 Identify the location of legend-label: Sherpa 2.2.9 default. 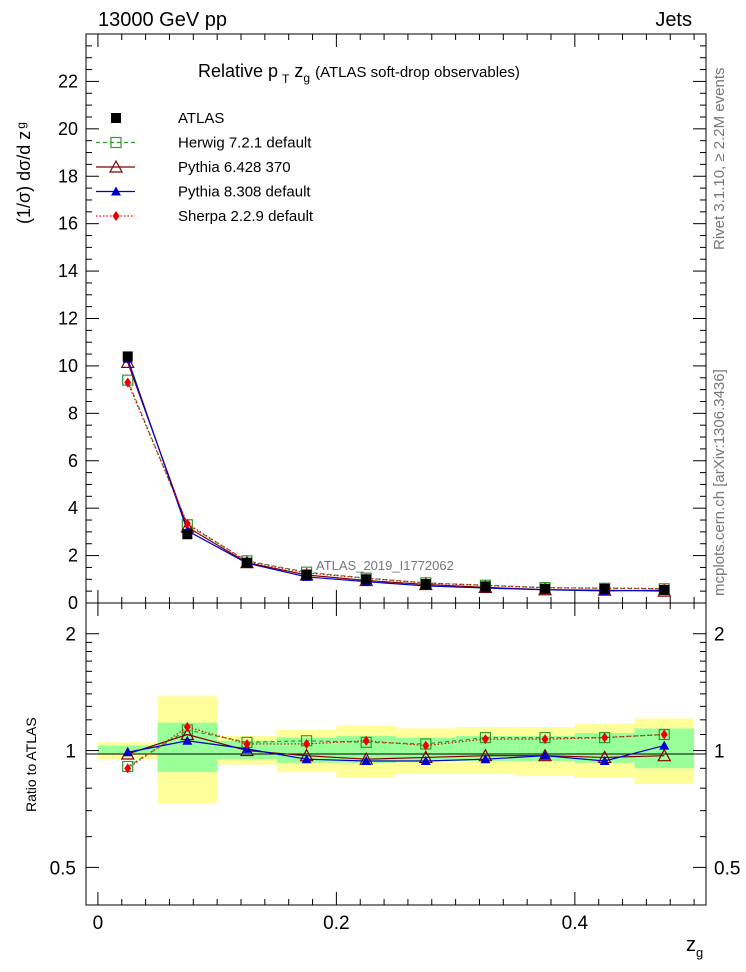
(246, 216).